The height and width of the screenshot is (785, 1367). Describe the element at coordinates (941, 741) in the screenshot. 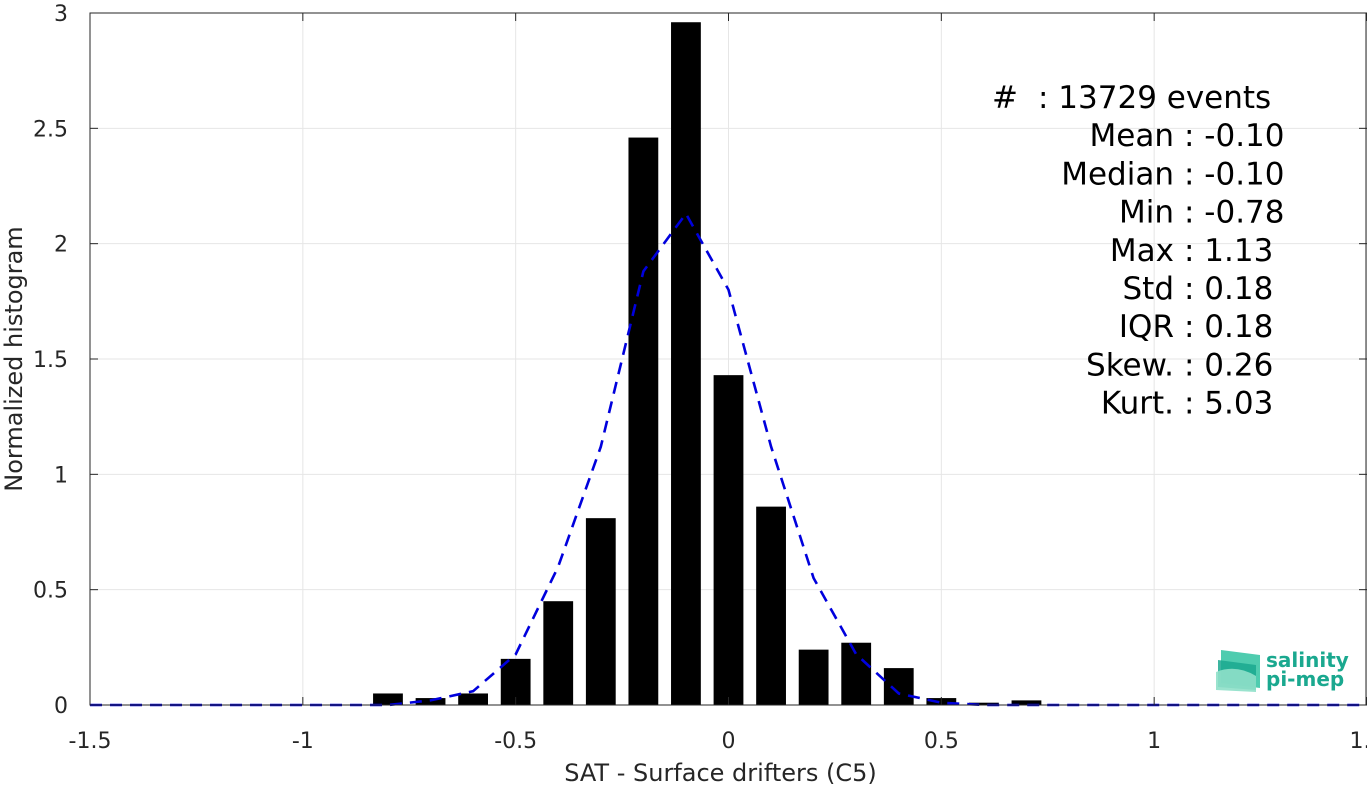

I see `x-tick-label: 0.5` at that location.